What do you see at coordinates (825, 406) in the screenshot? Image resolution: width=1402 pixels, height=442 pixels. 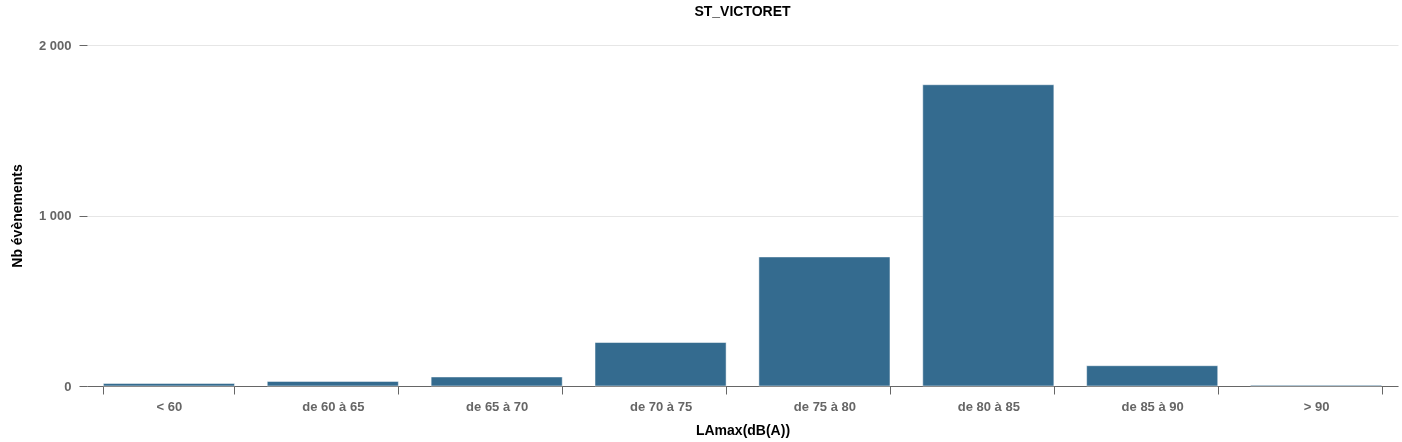 I see `x-tick-label: de 75 à 80` at bounding box center [825, 406].